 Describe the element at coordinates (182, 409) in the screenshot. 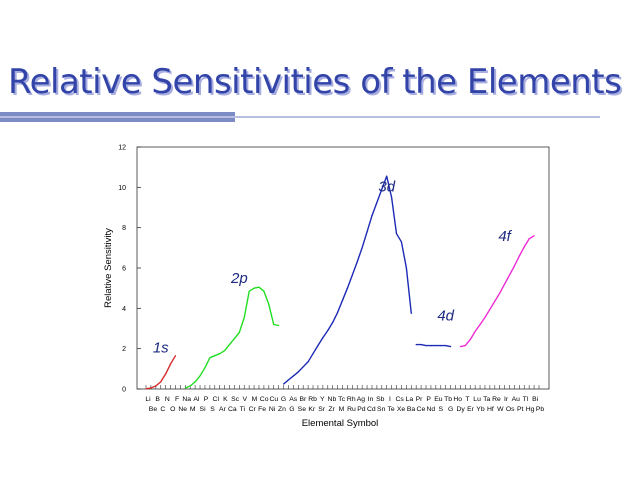

I see `x-tick-label: Ne` at that location.